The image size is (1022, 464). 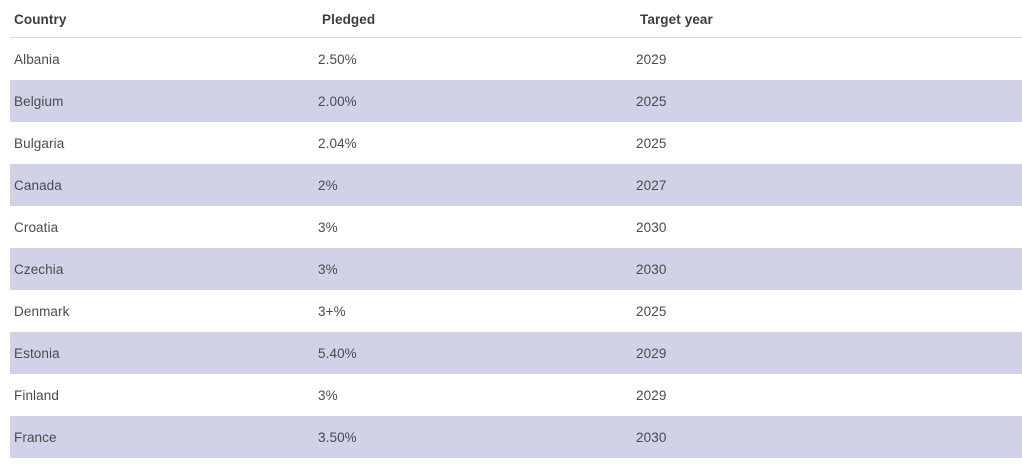 What do you see at coordinates (651, 185) in the screenshot?
I see `target-year-cell: 2027` at bounding box center [651, 185].